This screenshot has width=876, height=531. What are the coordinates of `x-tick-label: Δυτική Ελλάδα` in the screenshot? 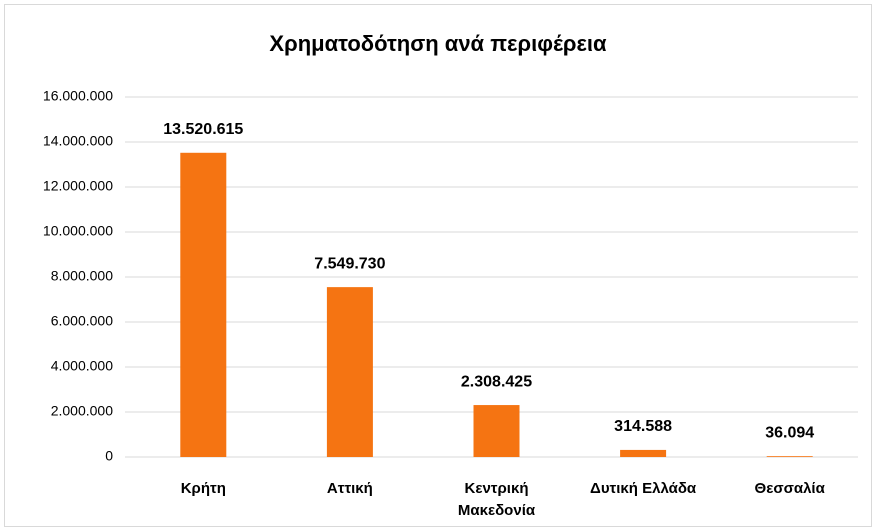 It's located at (643, 488).